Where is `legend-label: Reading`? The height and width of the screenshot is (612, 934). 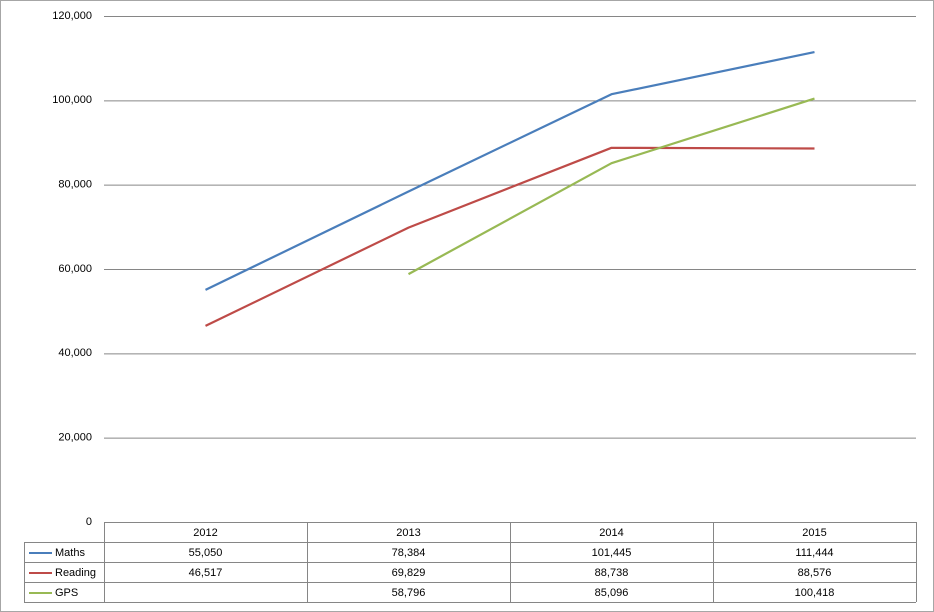
legend-label: Reading is located at coordinates (75, 573).